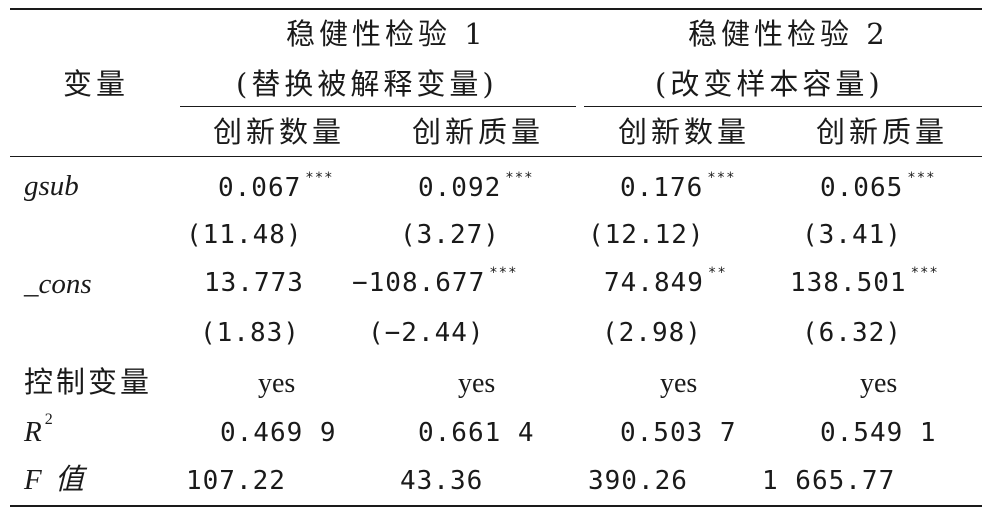 The width and height of the screenshot is (992, 512). What do you see at coordinates (882, 132) in the screenshot?
I see `col4-header: 创新质量` at bounding box center [882, 132].